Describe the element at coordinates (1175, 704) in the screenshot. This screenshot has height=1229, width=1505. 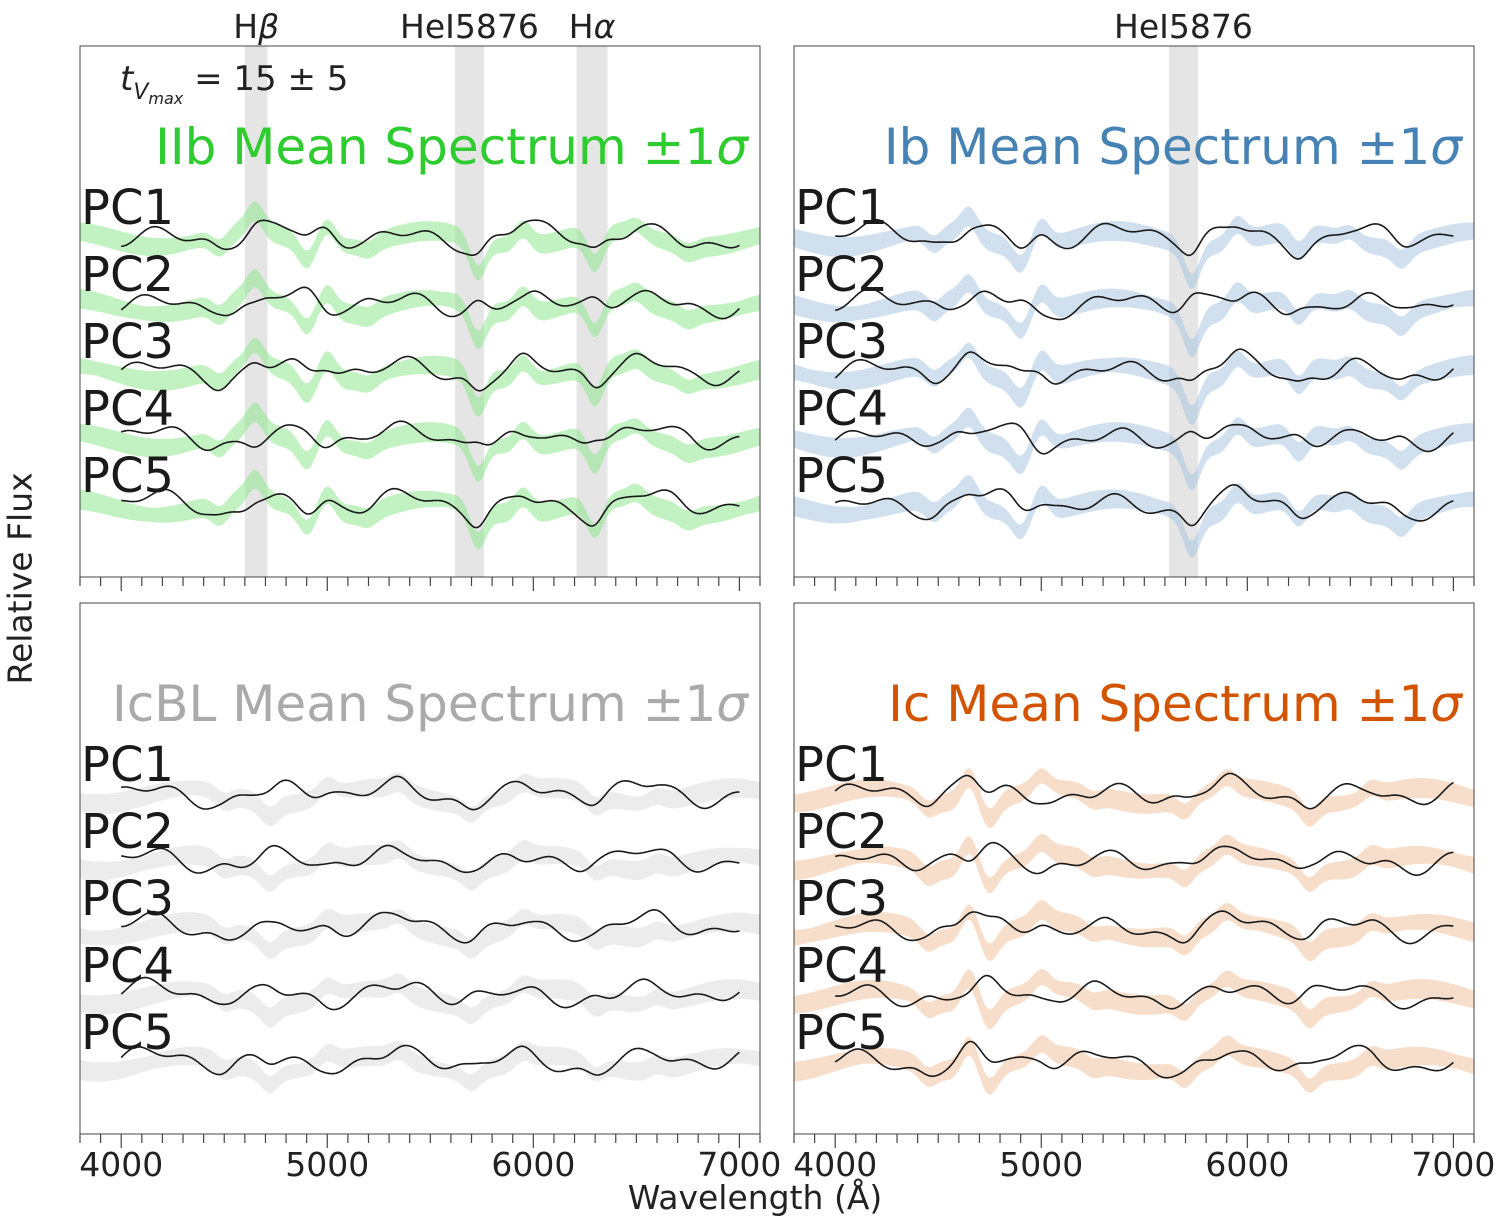
I see `panel-title: Ic Mean Spectrum ±1σ` at that location.